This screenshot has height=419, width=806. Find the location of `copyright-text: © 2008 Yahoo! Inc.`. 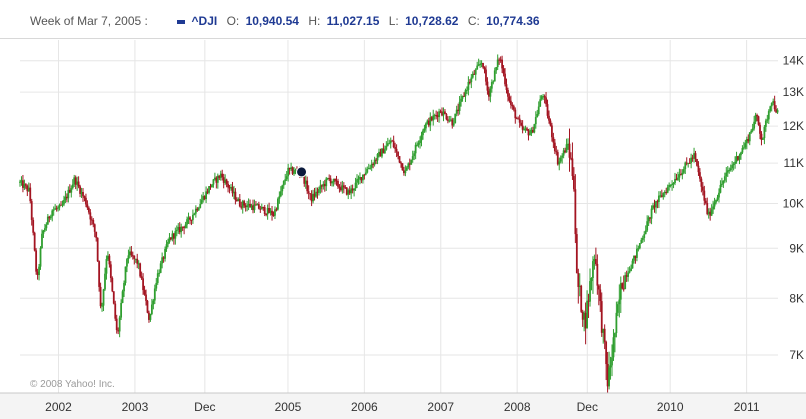

copyright-text: © 2008 Yahoo! Inc. is located at coordinates (72, 384).